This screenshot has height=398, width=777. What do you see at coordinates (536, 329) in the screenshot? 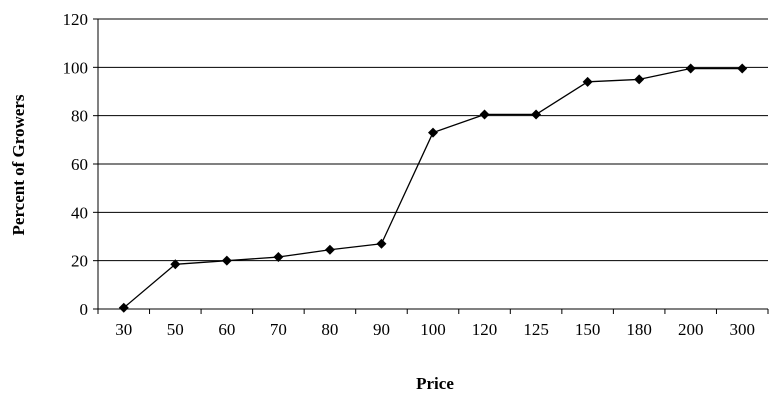
I see `x-tick-label-125: 125` at bounding box center [536, 329].